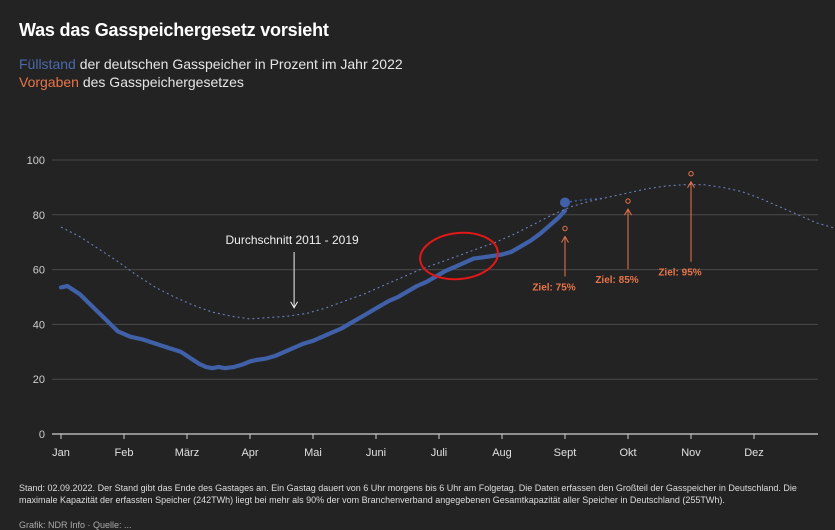  I want to click on x-tick-label-jan: Jan, so click(61, 453).